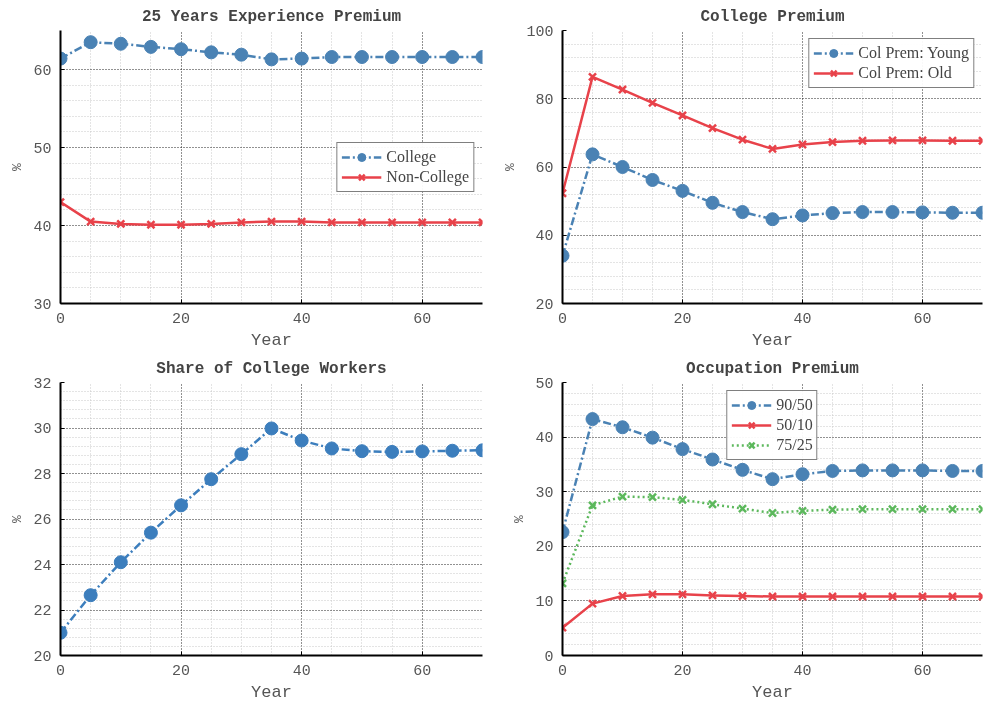 The height and width of the screenshot is (707, 1002). I want to click on y-tick-label: 22, so click(42, 611).